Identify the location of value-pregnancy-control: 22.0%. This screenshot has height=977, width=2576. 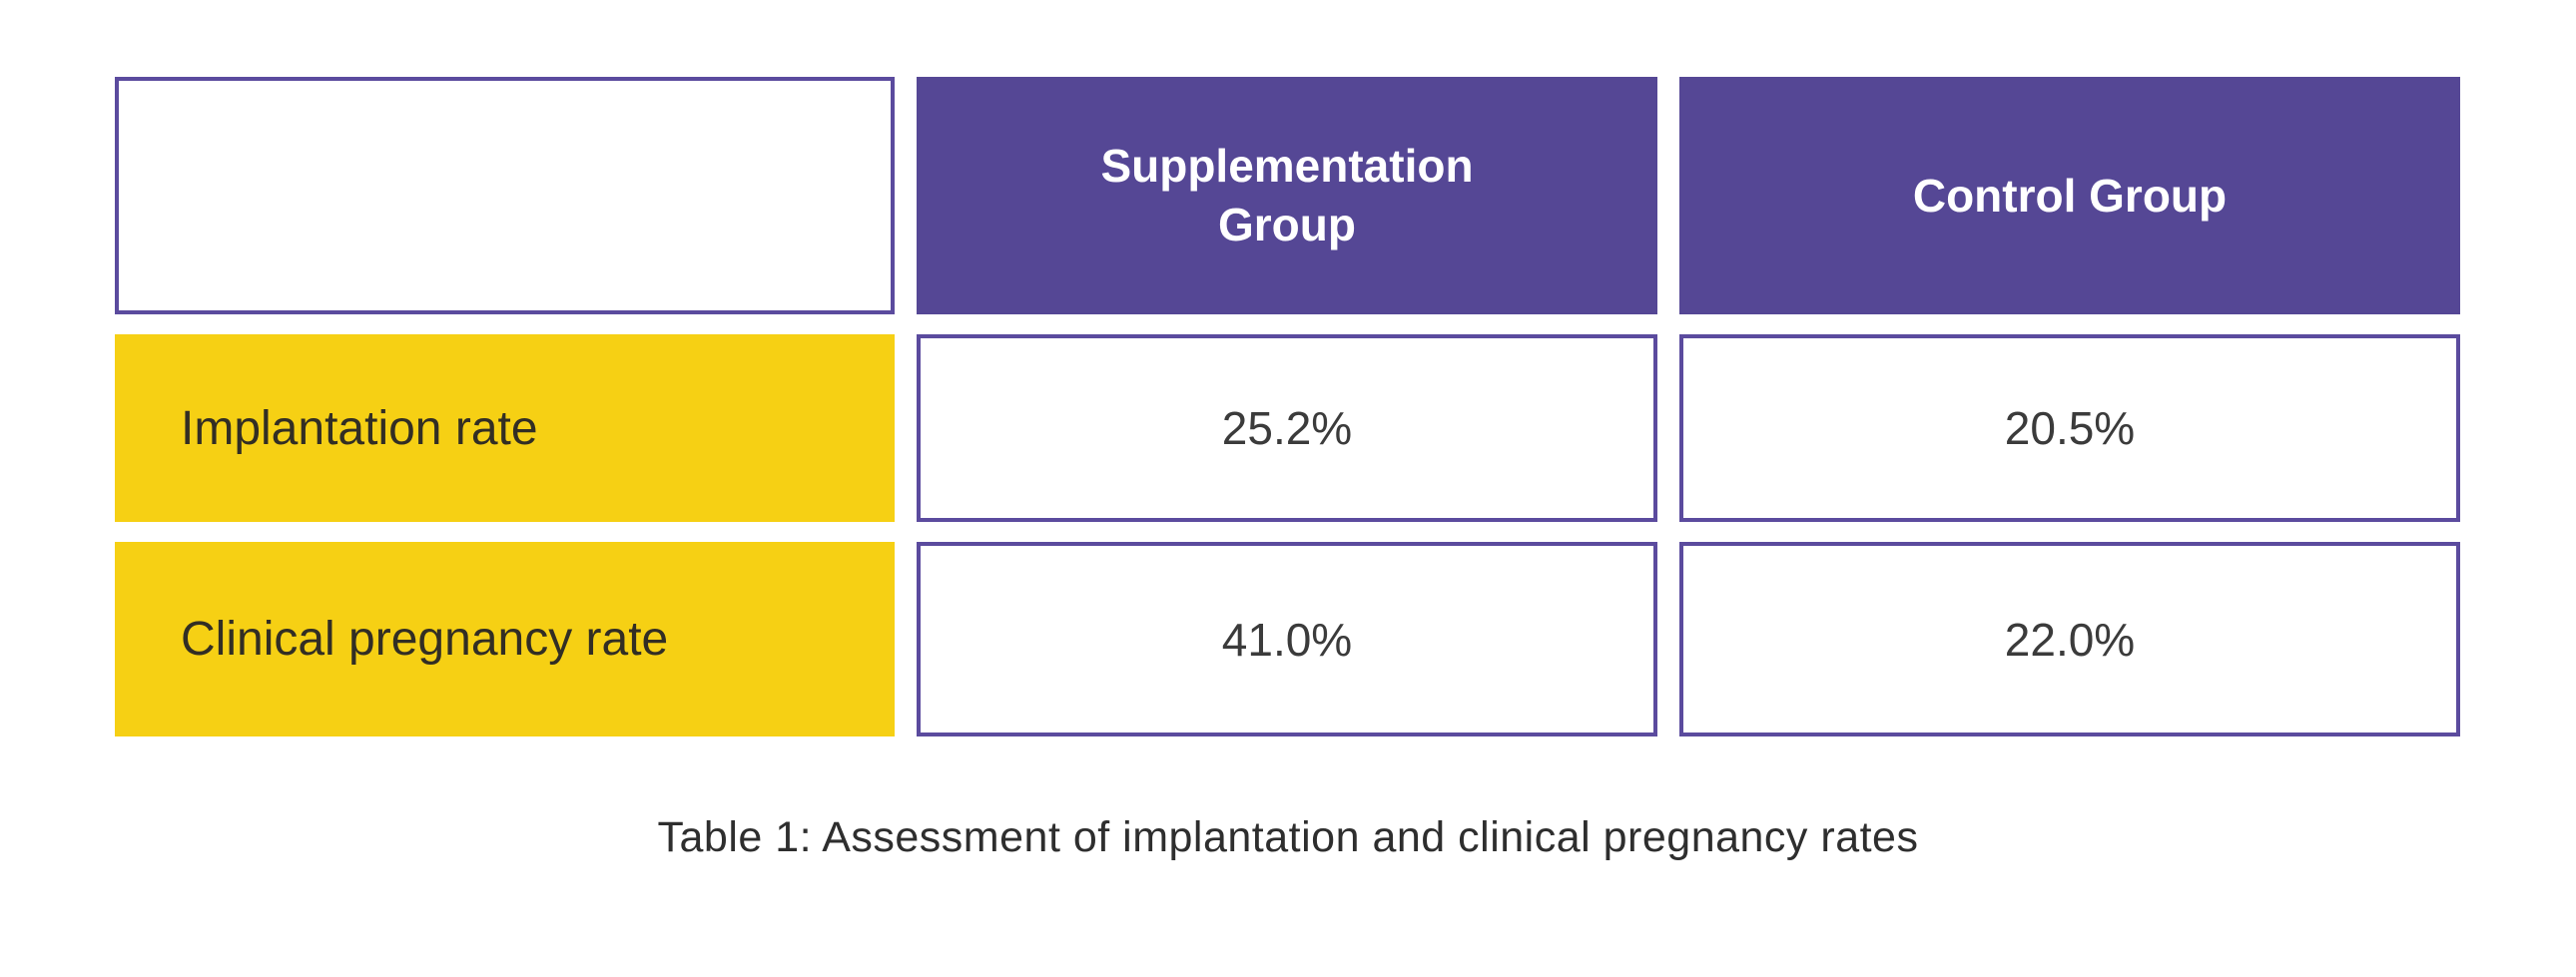
(2070, 639).